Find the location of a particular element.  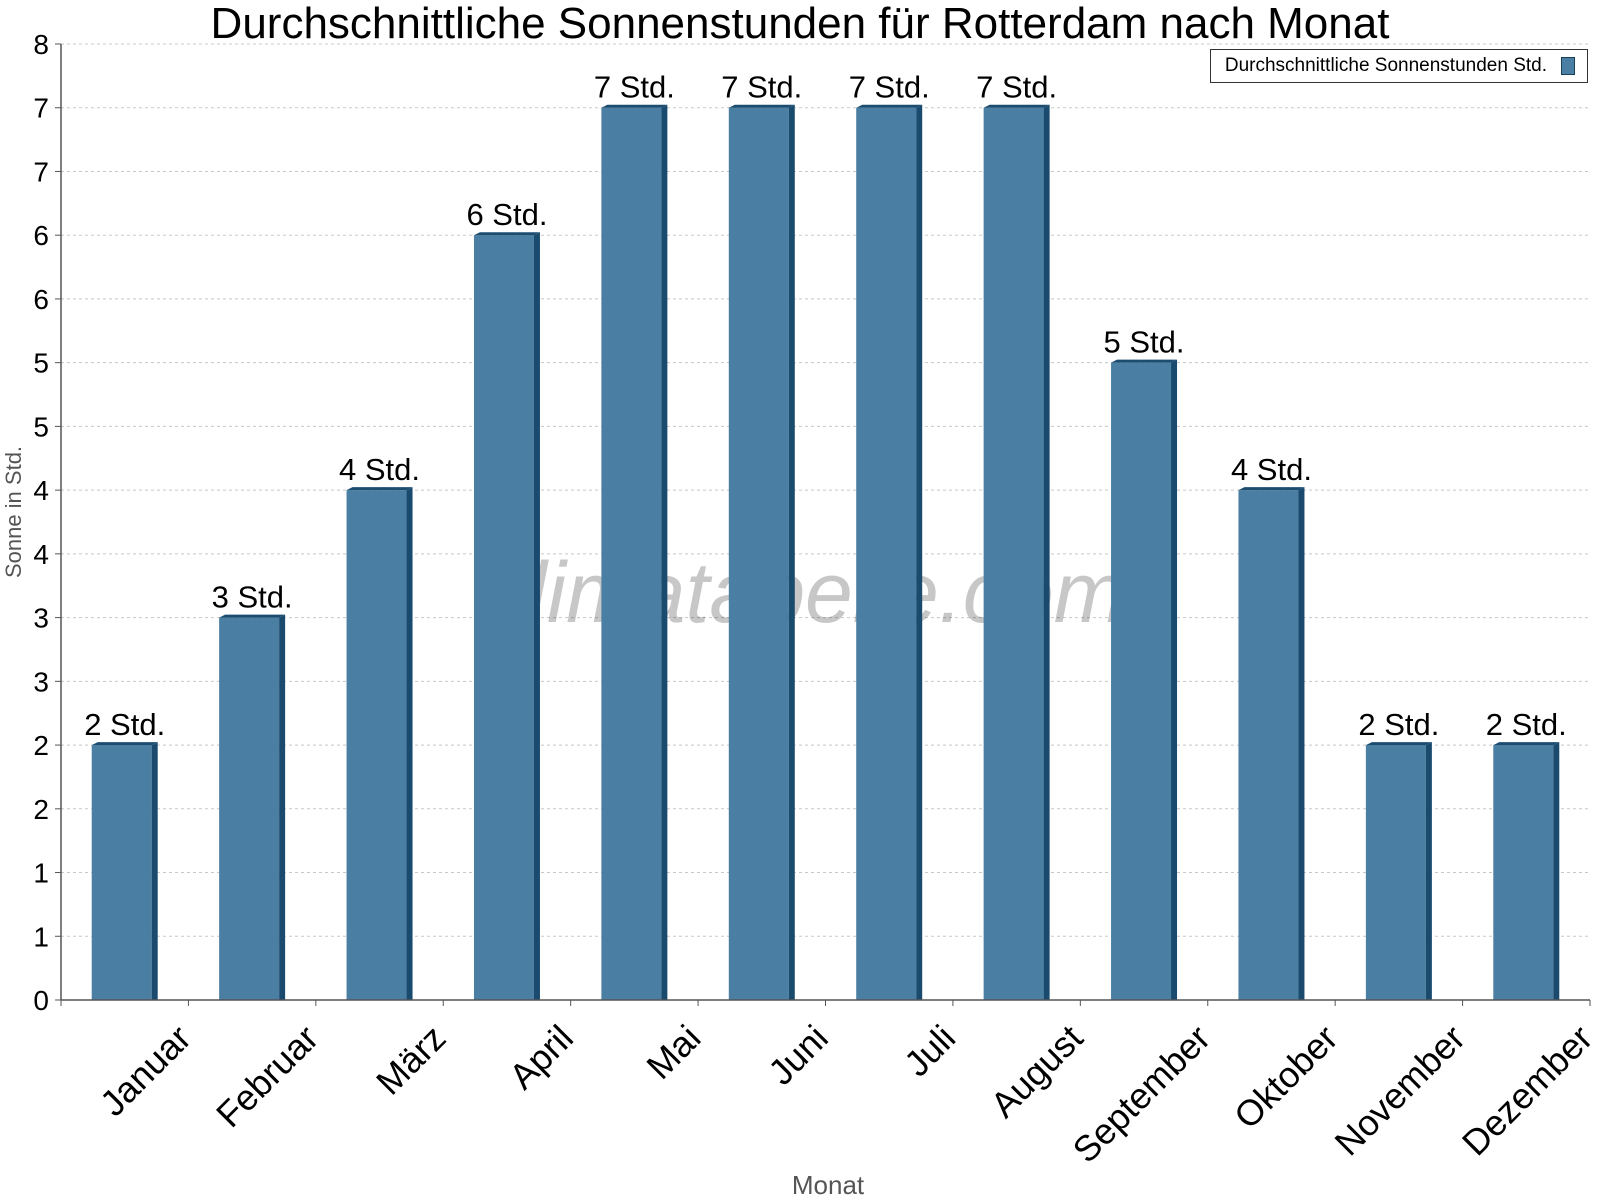

x-axis-label: Monat is located at coordinates (828, 1185).